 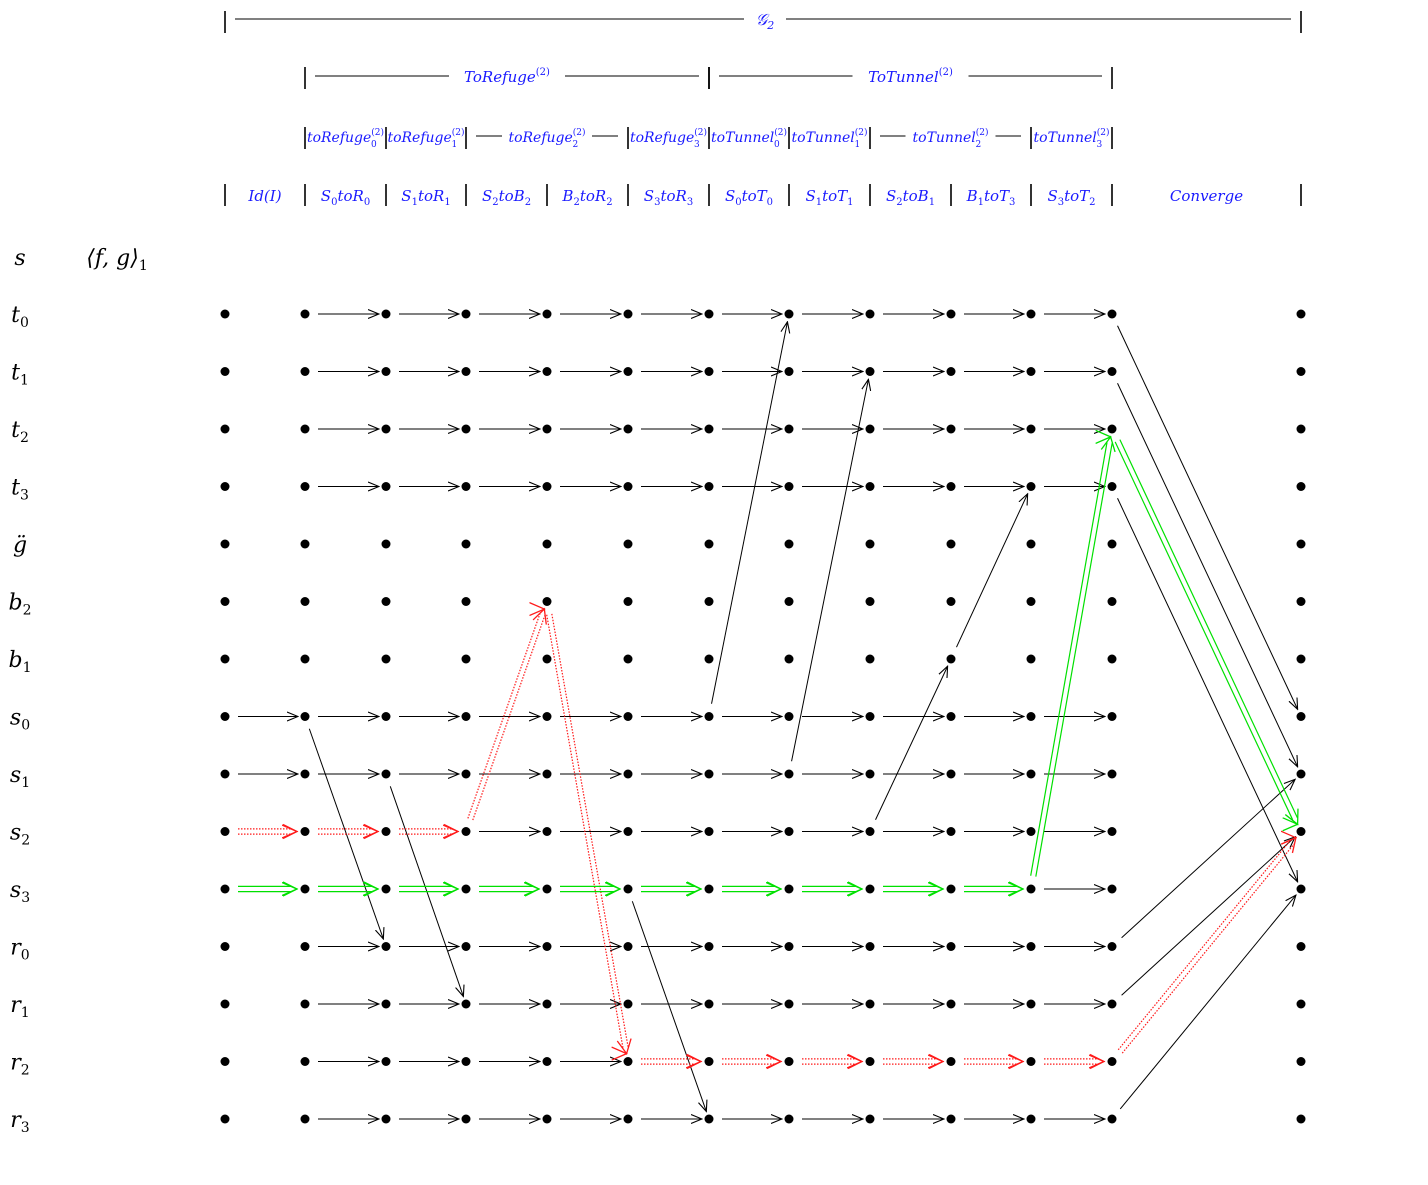 What do you see at coordinates (20, 317) in the screenshot?
I see `row-label: t0` at bounding box center [20, 317].